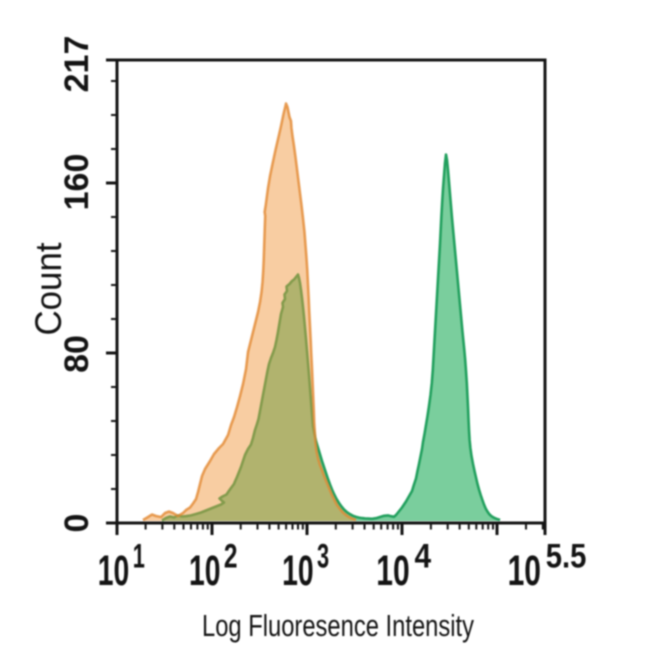 The image size is (670, 670). What do you see at coordinates (566, 555) in the screenshot?
I see `svg-text: 5.5` at bounding box center [566, 555].